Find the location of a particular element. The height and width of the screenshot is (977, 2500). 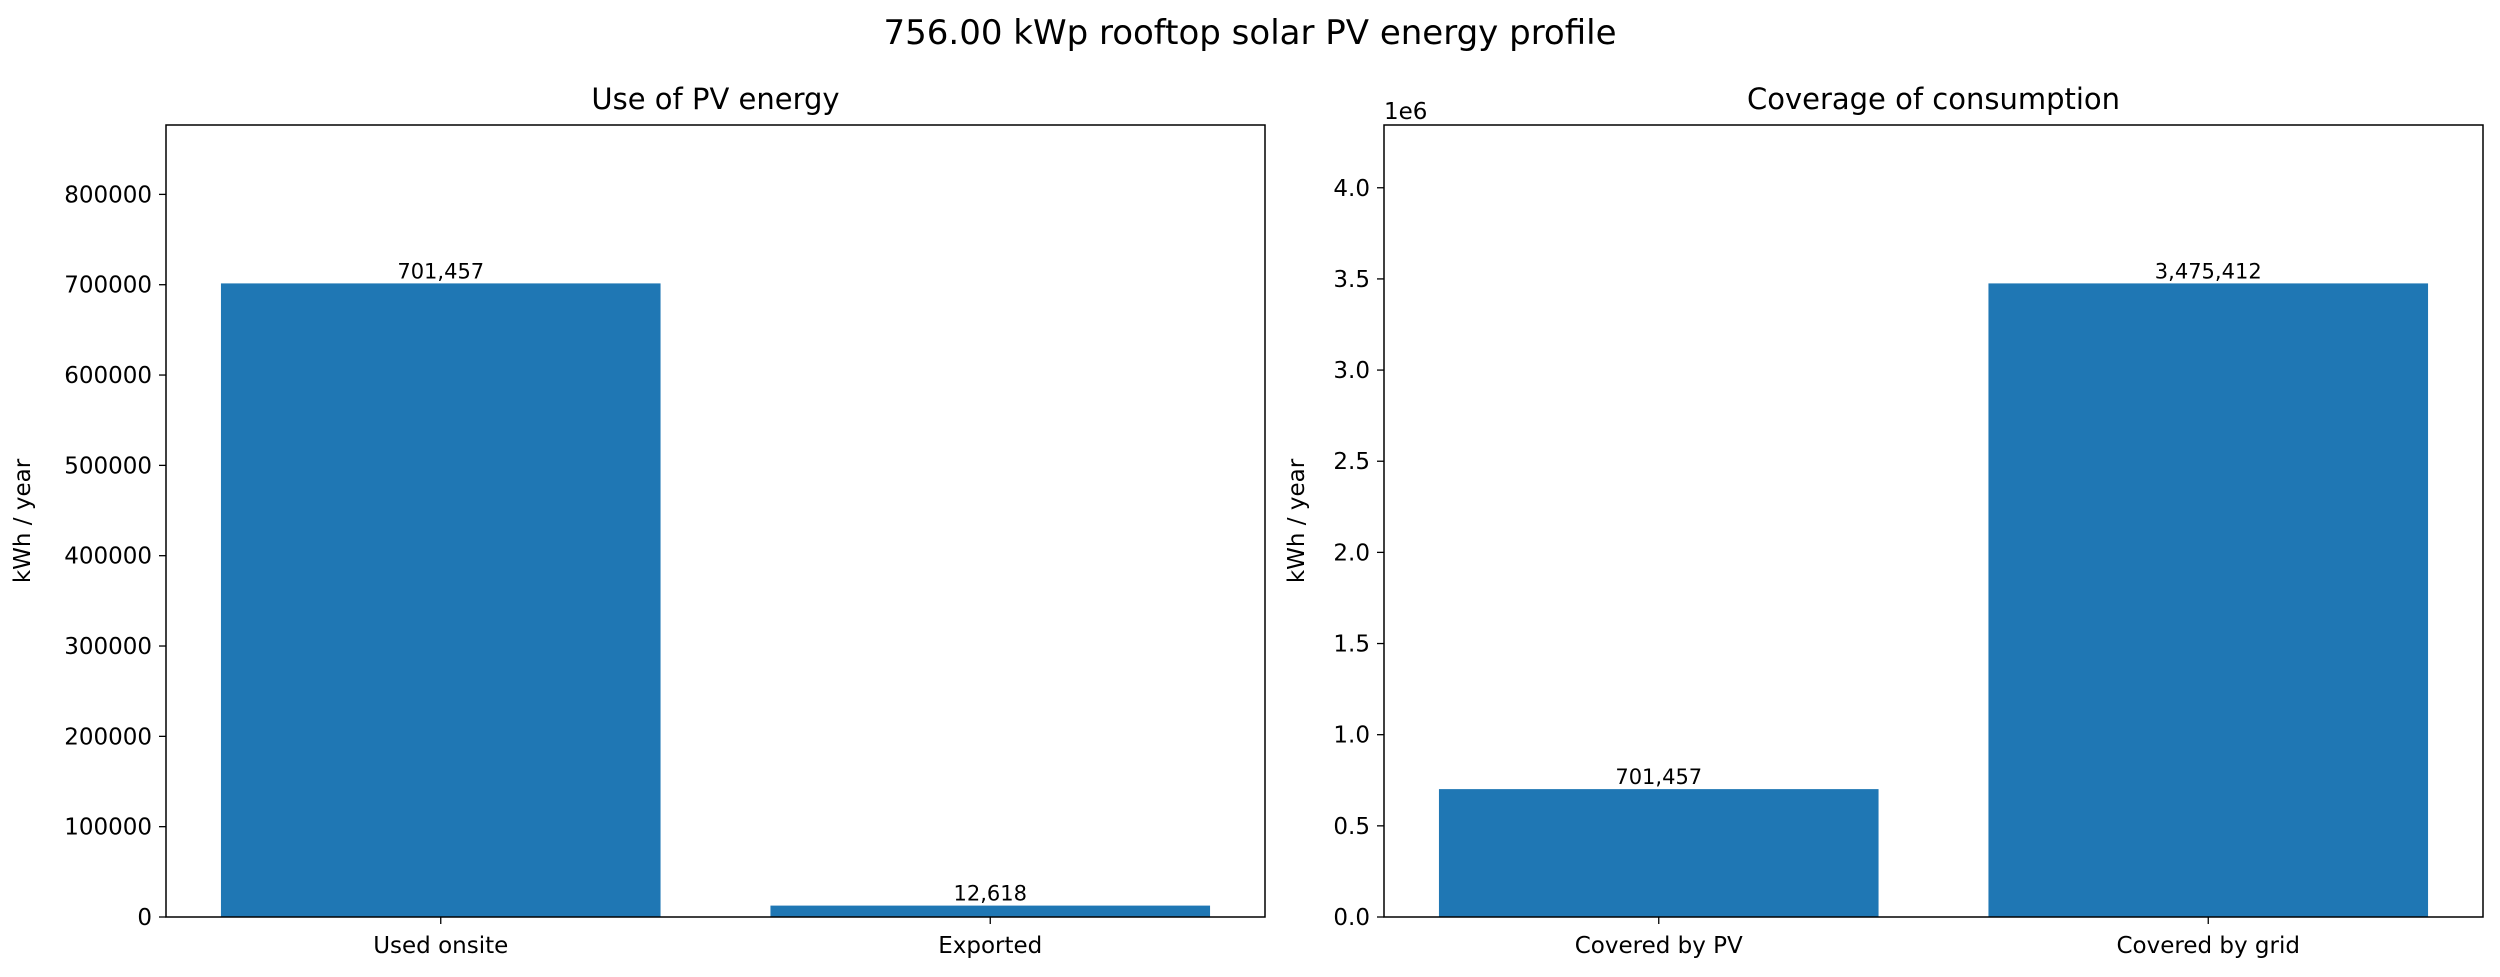

y-tick-label: 300000 is located at coordinates (108, 647).